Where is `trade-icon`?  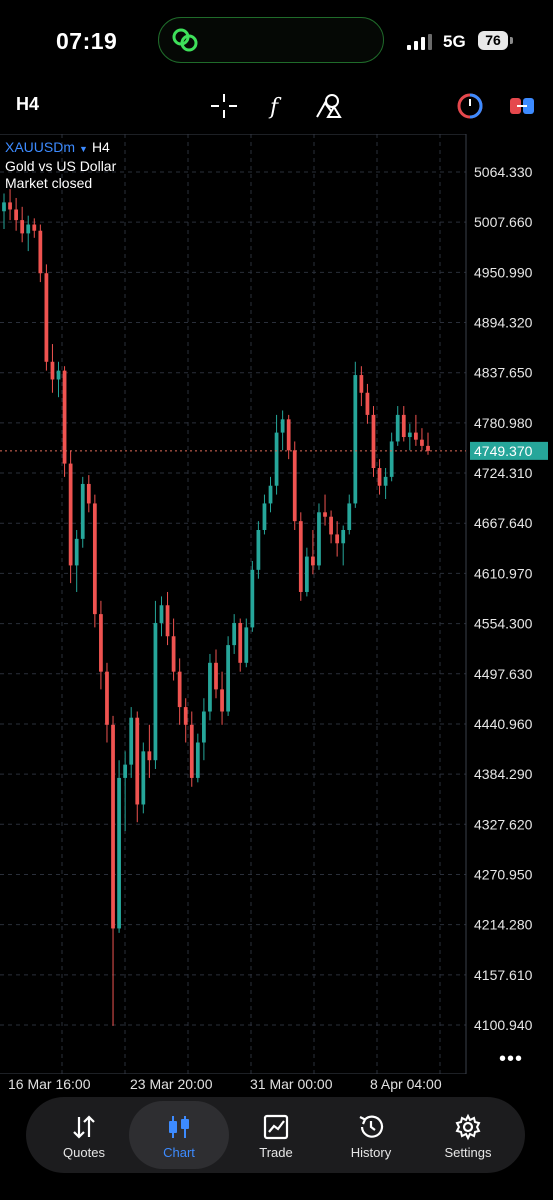 trade-icon is located at coordinates (276, 1127).